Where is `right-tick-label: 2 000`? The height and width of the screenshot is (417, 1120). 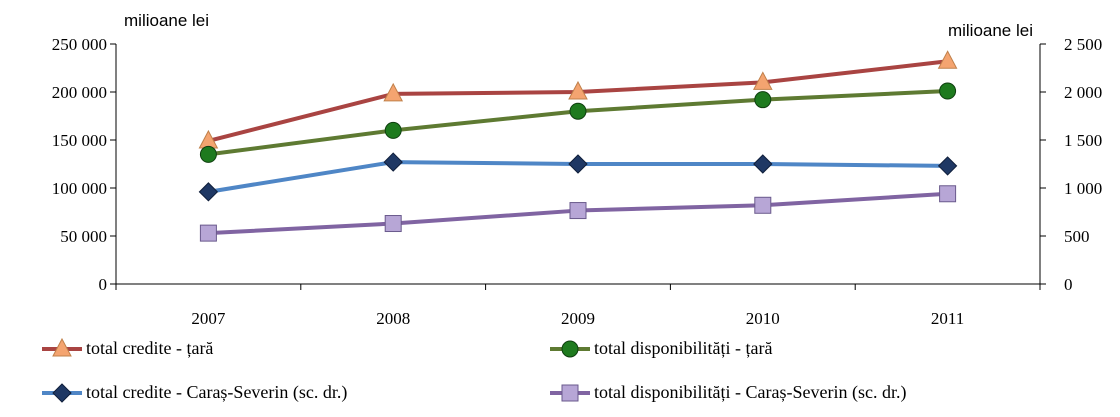
right-tick-label: 2 000 is located at coordinates (1083, 92).